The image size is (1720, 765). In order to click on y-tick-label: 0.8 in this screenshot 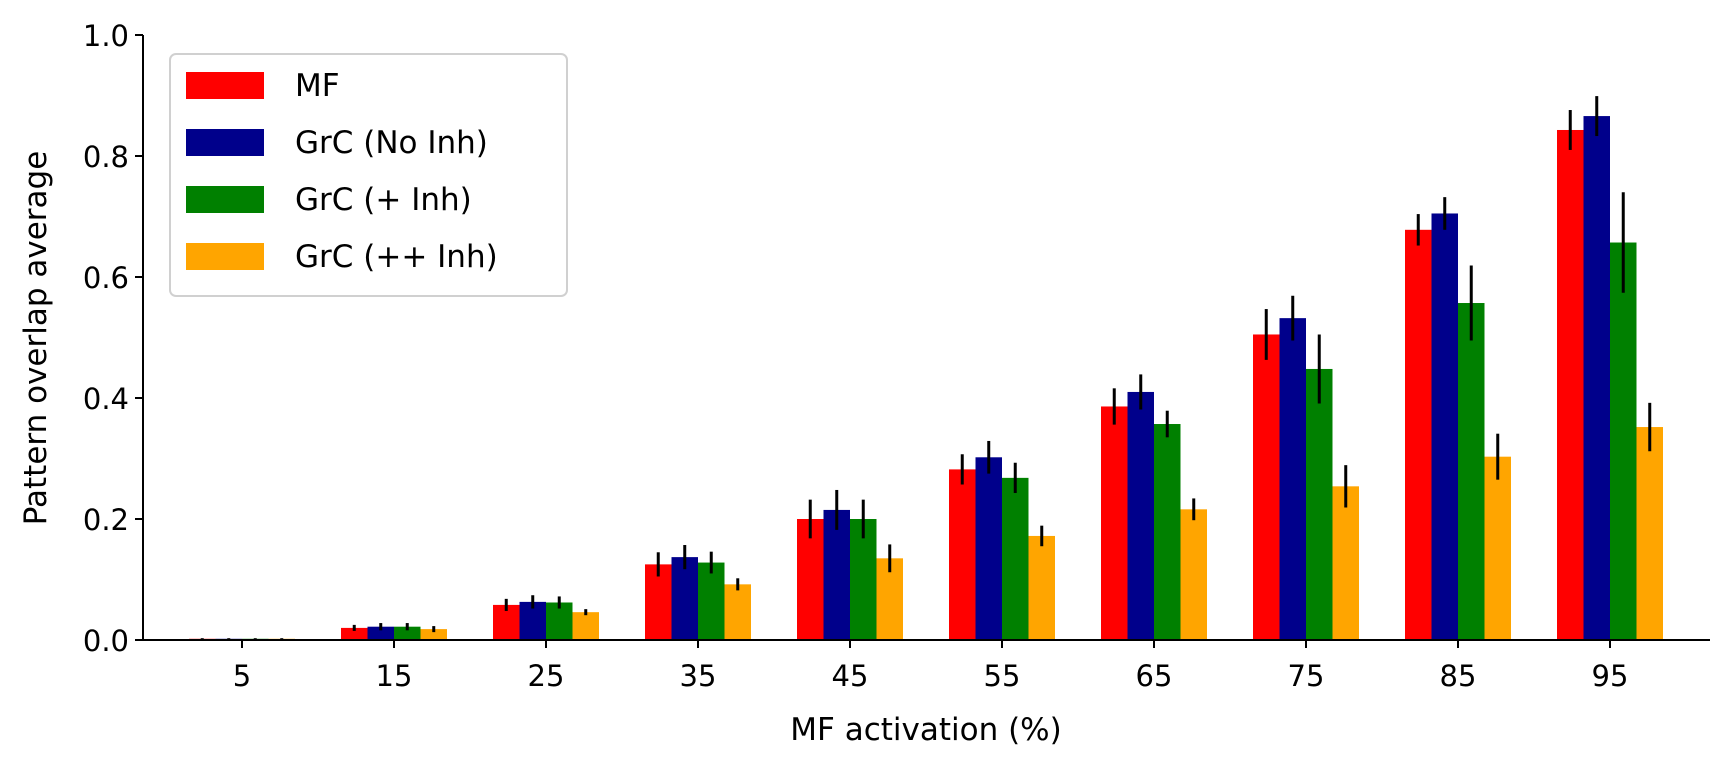, I will do `click(106, 157)`.